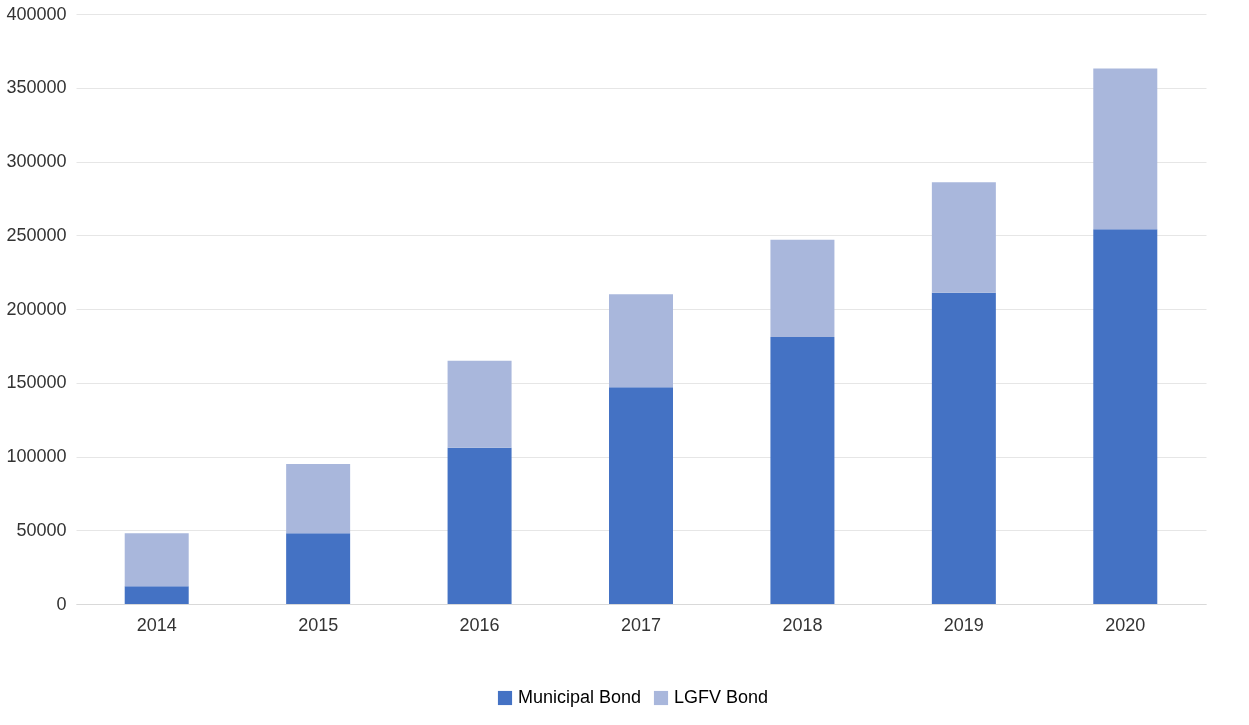 The width and height of the screenshot is (1249, 725). What do you see at coordinates (36, 87) in the screenshot?
I see `y-tick-label: 350000` at bounding box center [36, 87].